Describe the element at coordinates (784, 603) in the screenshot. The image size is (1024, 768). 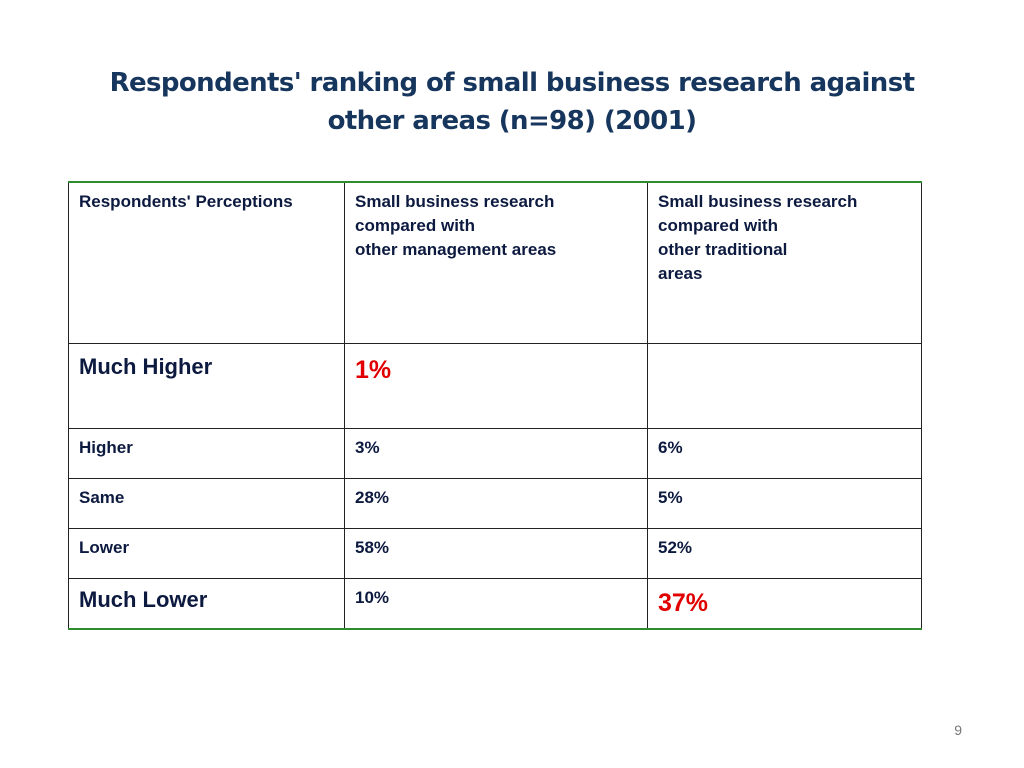
I see `traditional-value: 37%` at that location.